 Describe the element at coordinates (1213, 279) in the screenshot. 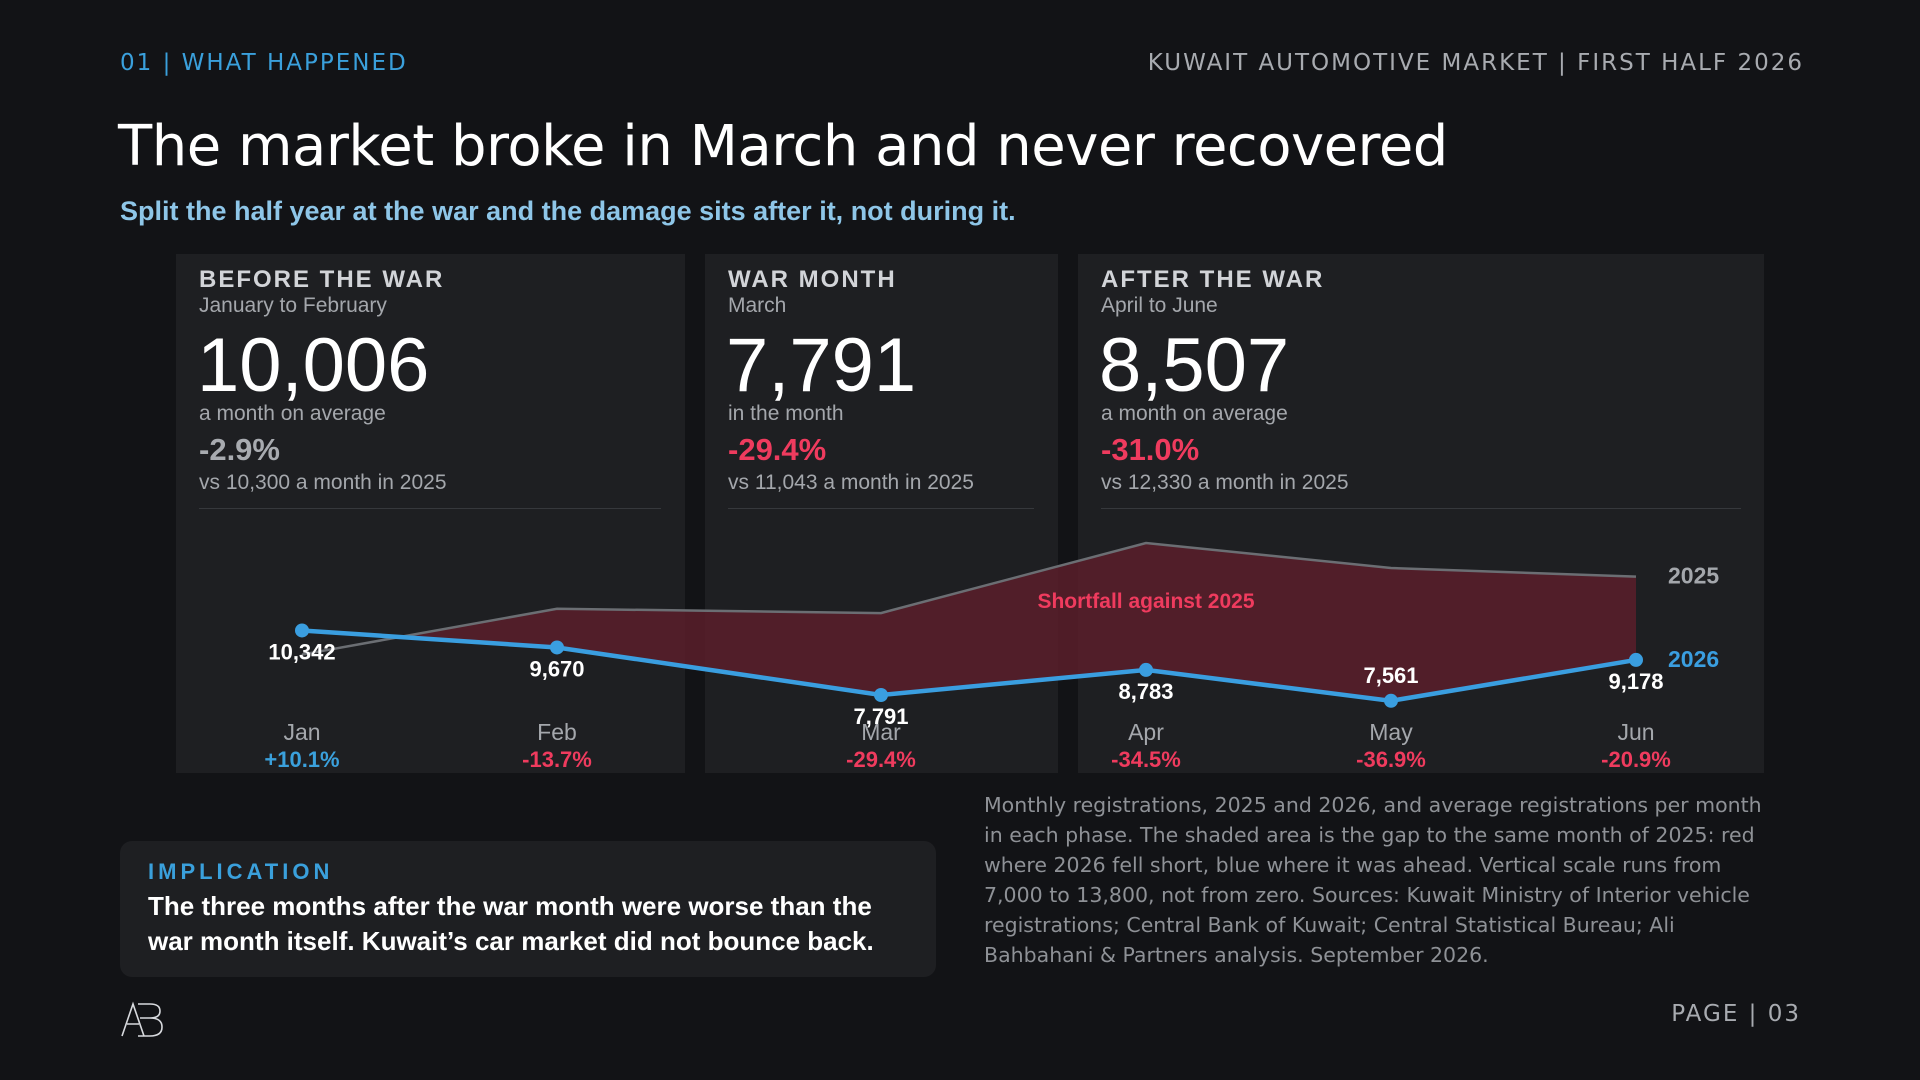

I see `panel-title: AFTER THE WAR` at that location.